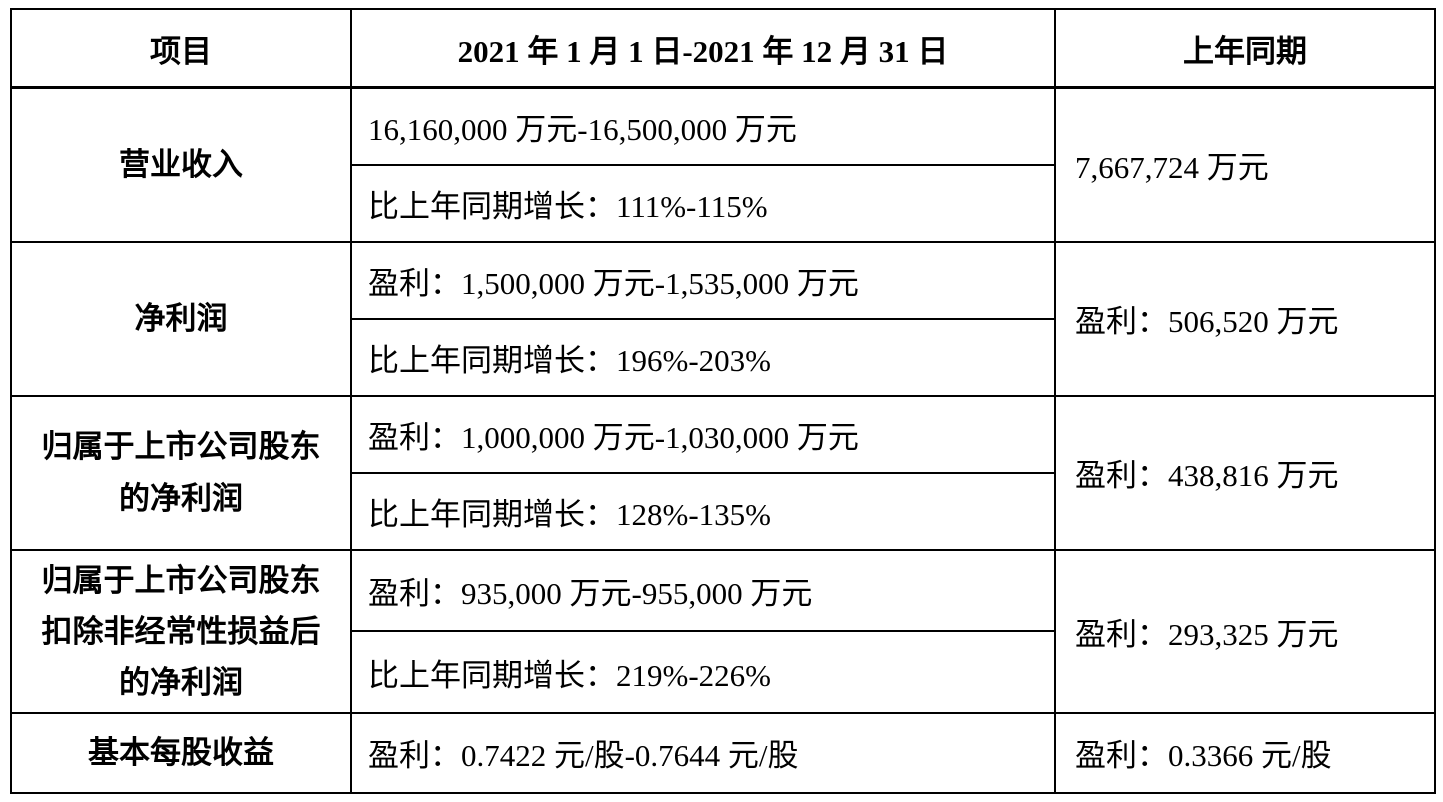  I want to click on revenue-growth-value: 比上年同期增长：111%-115%, so click(703, 203).